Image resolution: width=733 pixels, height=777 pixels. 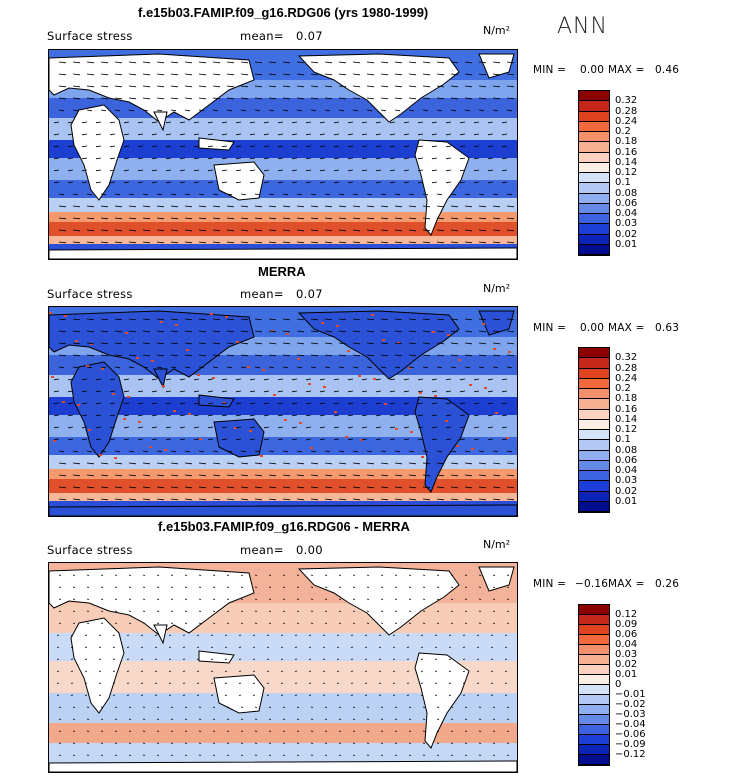 What do you see at coordinates (497, 544) in the screenshot?
I see `panel-3-units: N/m²` at bounding box center [497, 544].